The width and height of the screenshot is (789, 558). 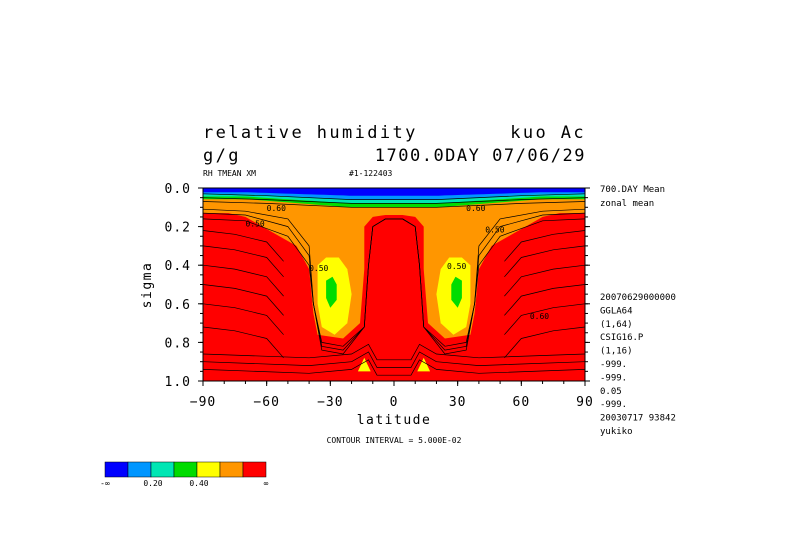 What do you see at coordinates (178, 228) in the screenshot?
I see `y-tick-label-1: 0.2` at bounding box center [178, 228].